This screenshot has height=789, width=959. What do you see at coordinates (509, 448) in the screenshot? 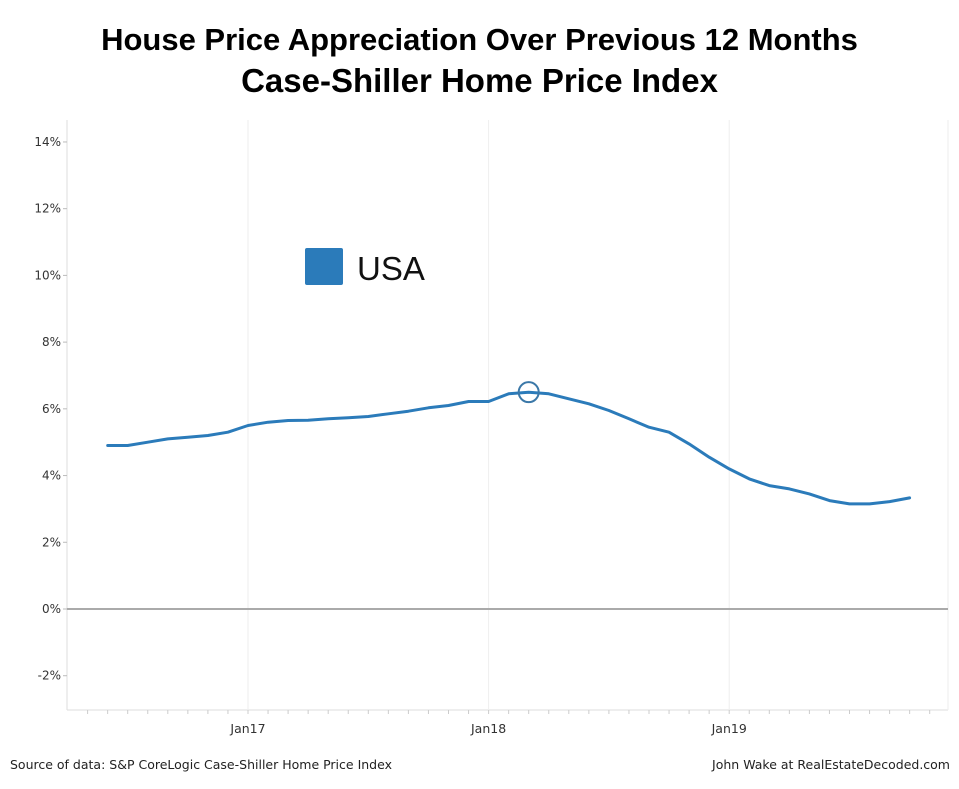
I see `series-line-usa` at bounding box center [509, 448].